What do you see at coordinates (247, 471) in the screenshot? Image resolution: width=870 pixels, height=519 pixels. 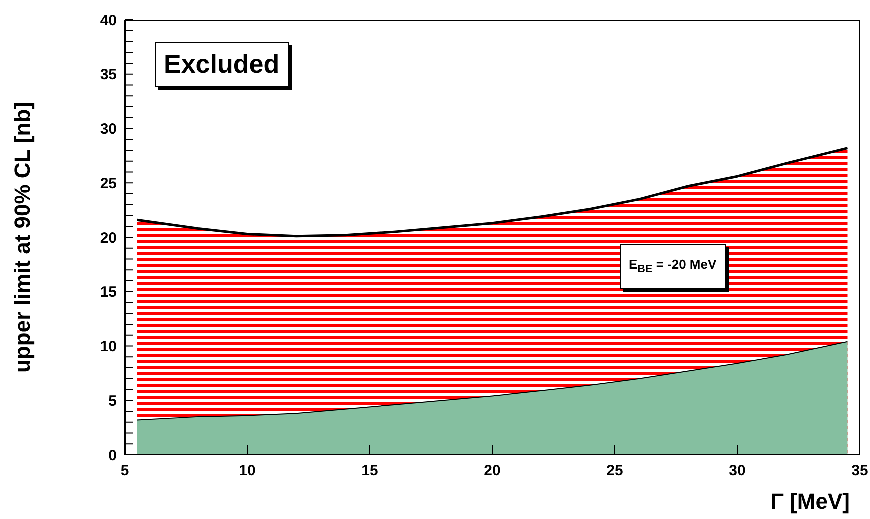 I see `x-tick-label: 10` at bounding box center [247, 471].